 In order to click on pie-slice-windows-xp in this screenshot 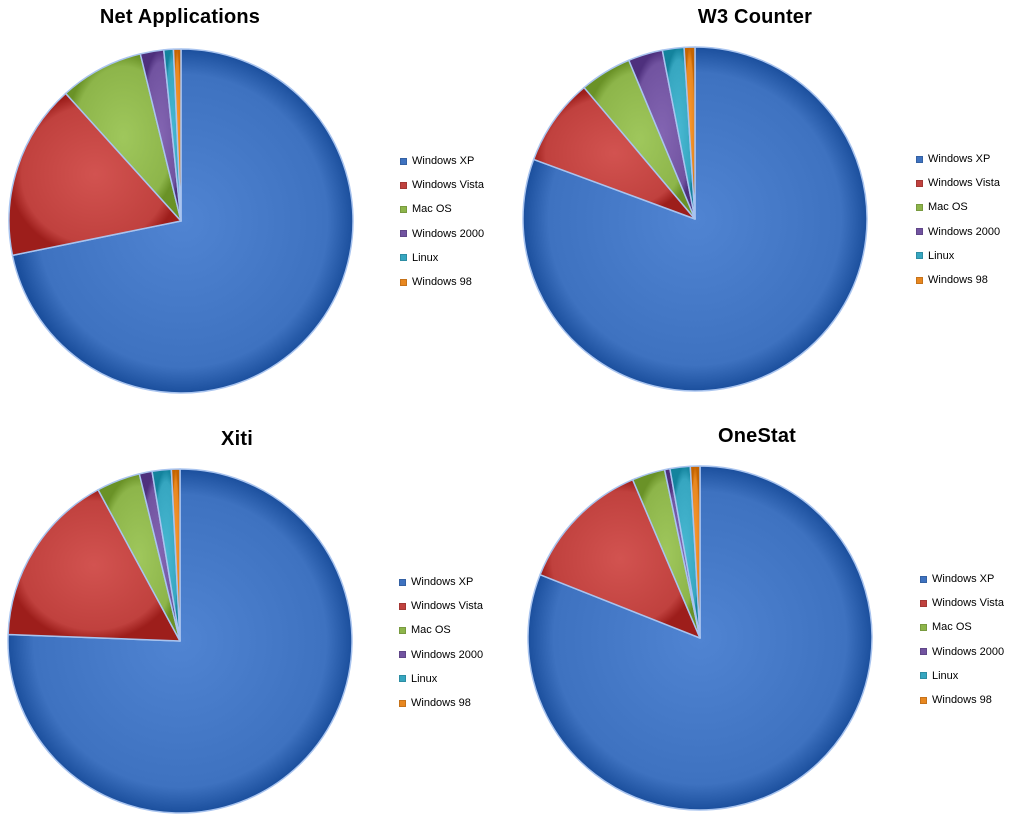, I will do `click(182, 221)`.